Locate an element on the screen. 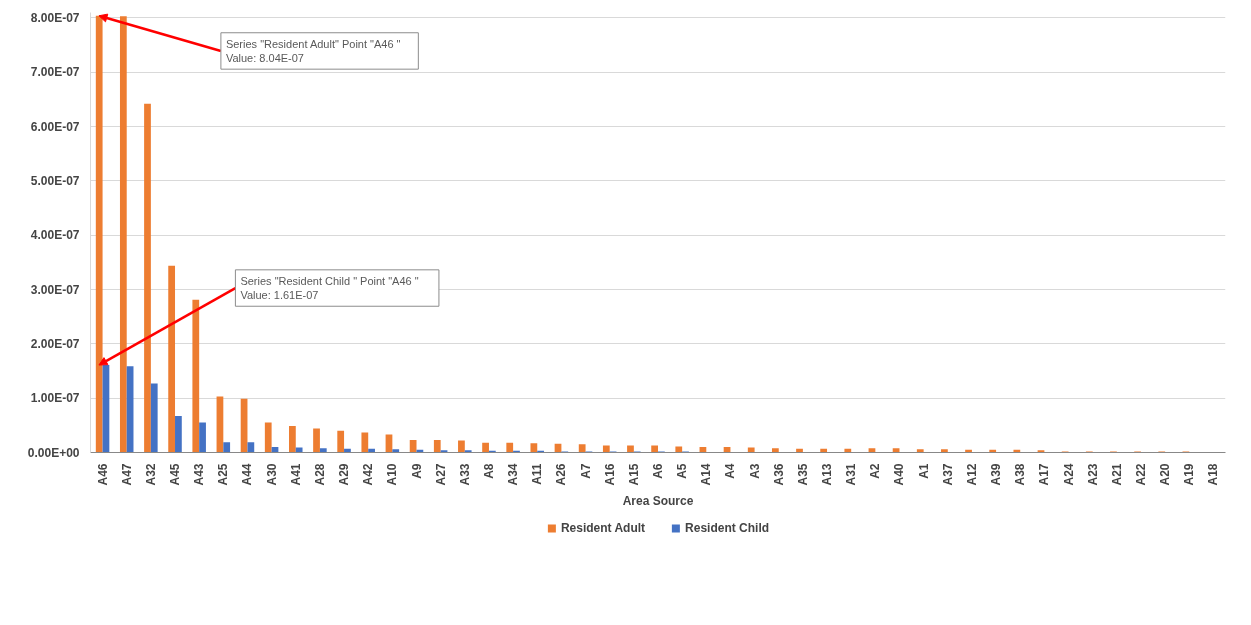 Image resolution: width=1251 pixels, height=625 pixels. x-tick-label: A43 is located at coordinates (199, 474).